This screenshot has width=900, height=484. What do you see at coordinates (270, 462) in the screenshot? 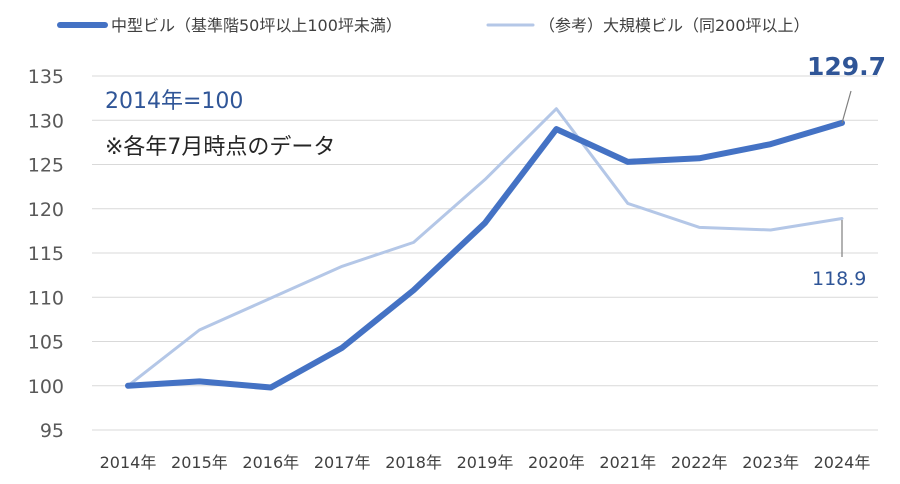
I see `x-tick-label: 2016年` at bounding box center [270, 462].